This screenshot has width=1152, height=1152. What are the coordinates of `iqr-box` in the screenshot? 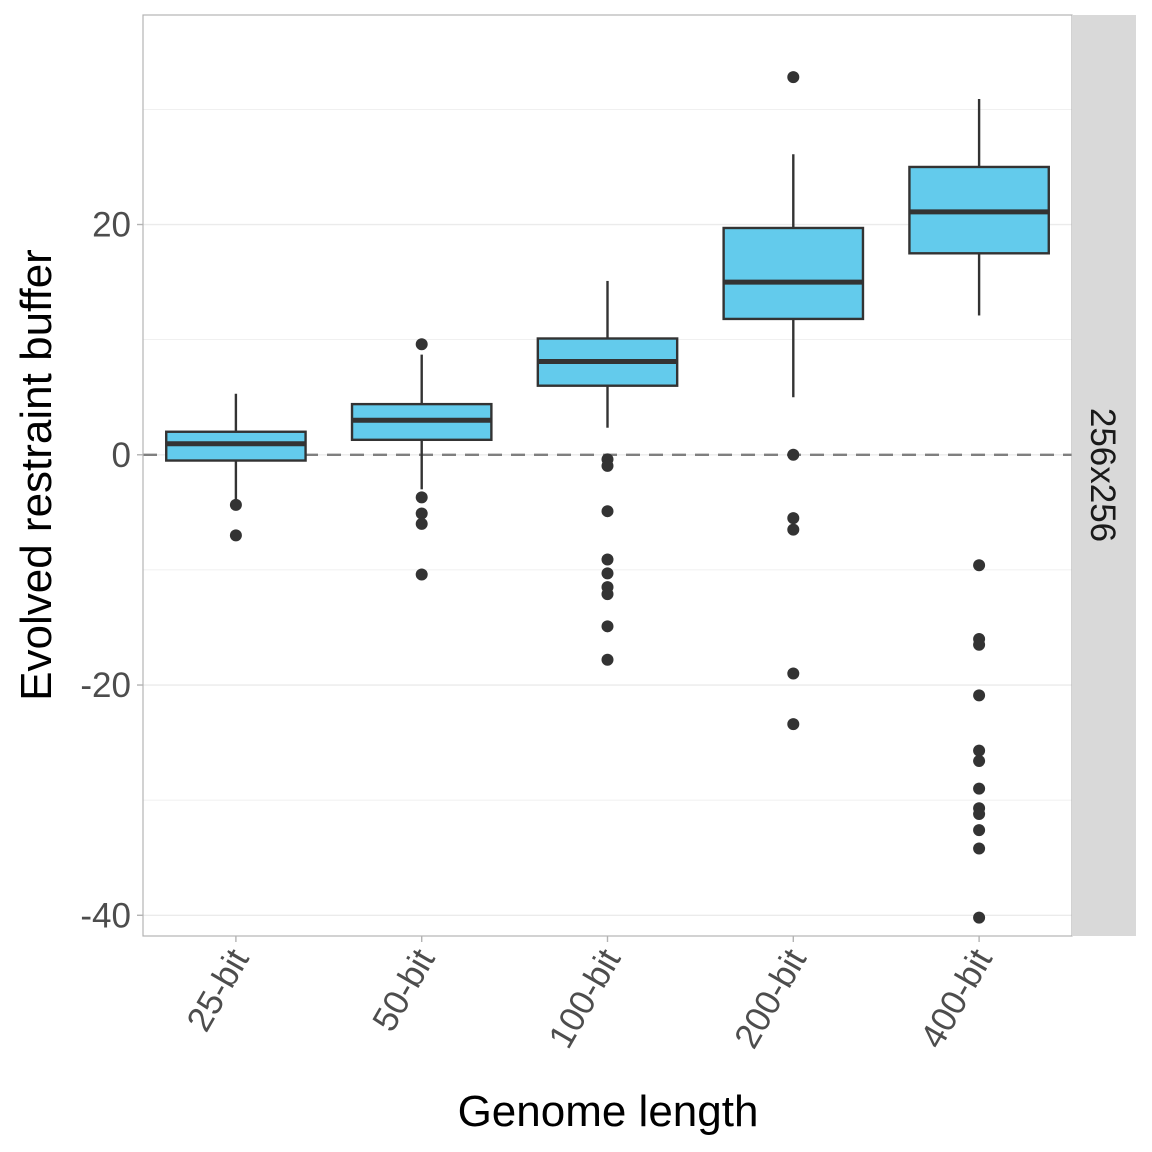 It's located at (793, 273).